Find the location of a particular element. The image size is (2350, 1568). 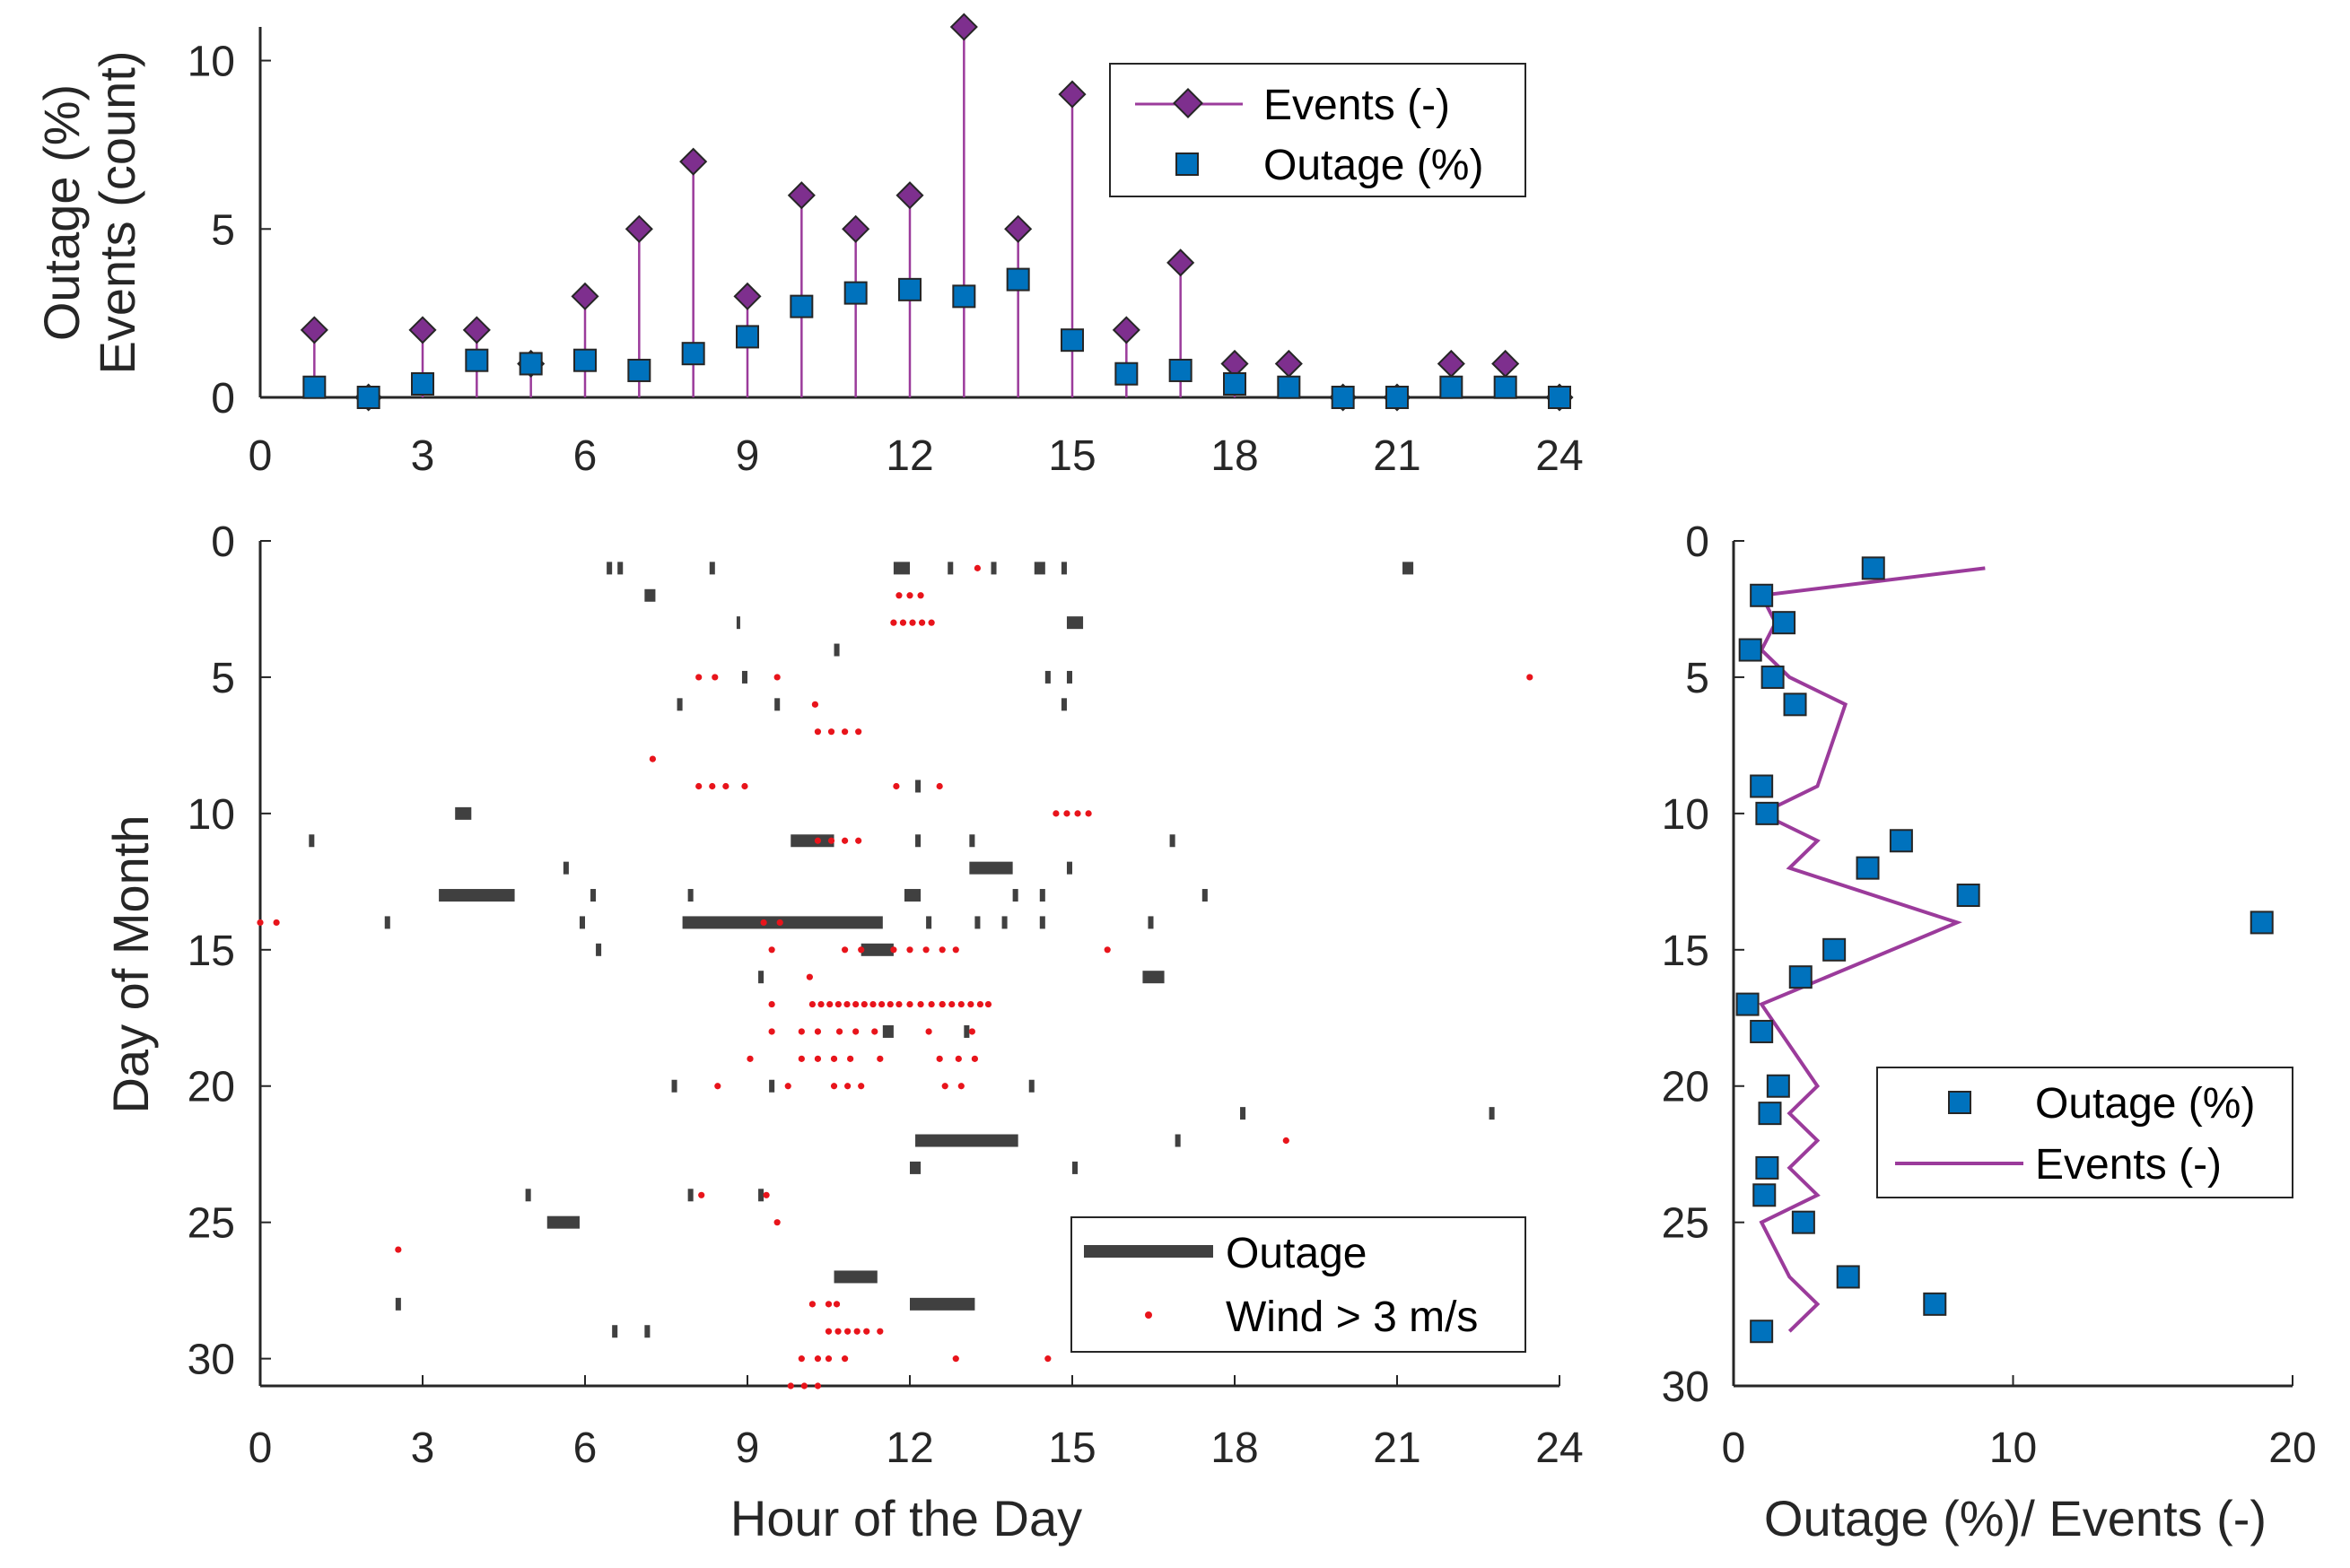

raster-y-tick-label: 25 is located at coordinates (211, 1224).